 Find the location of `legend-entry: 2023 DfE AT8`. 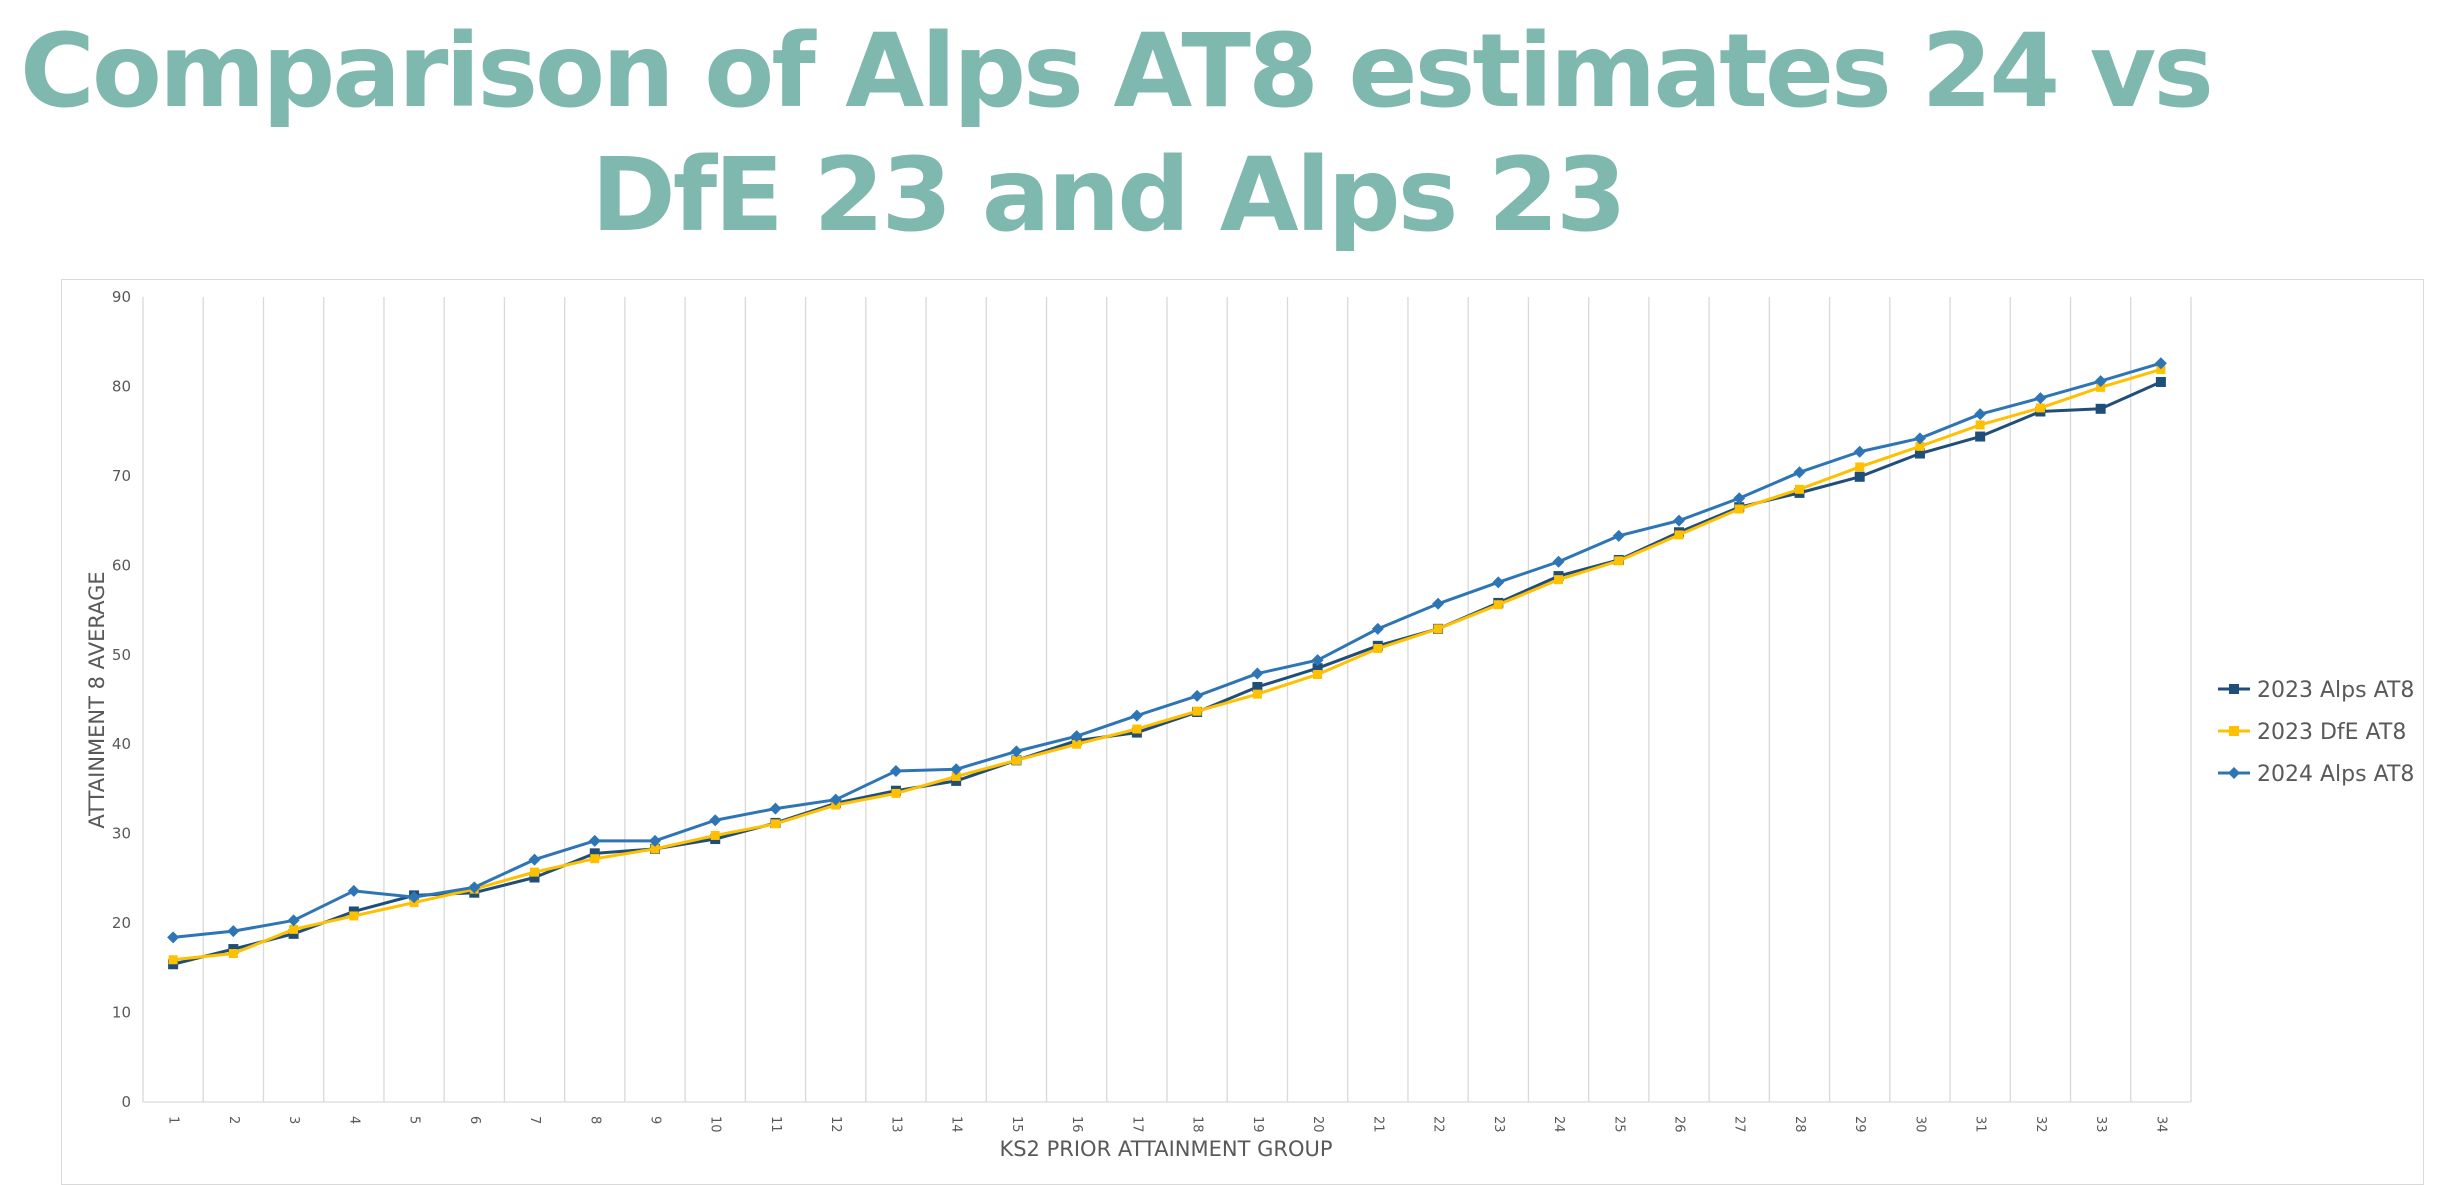

legend-entry: 2023 DfE AT8 is located at coordinates (2312, 732).